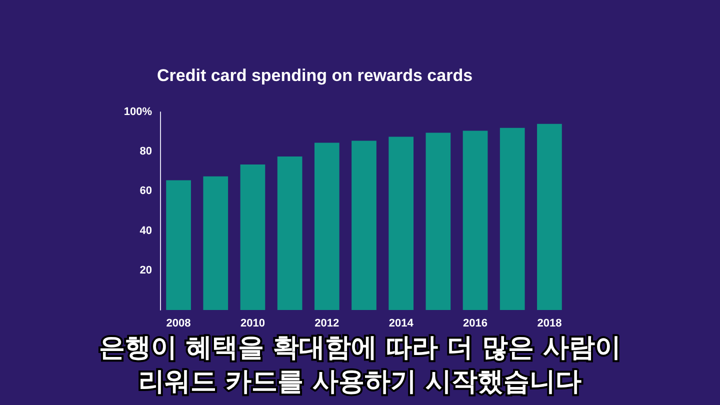 This screenshot has width=720, height=405. I want to click on y-tick-label: 20, so click(146, 270).